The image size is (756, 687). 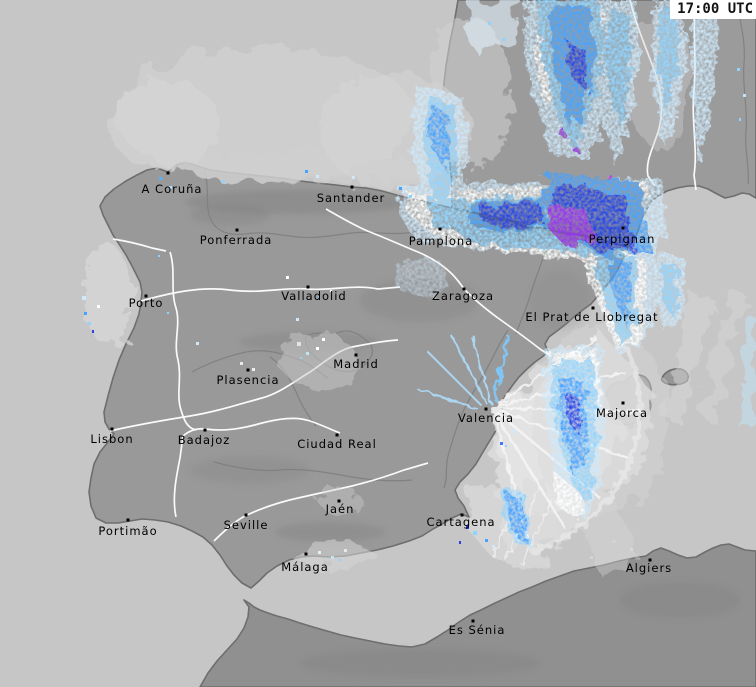 I want to click on city-marker: Portimão, so click(x=127, y=528).